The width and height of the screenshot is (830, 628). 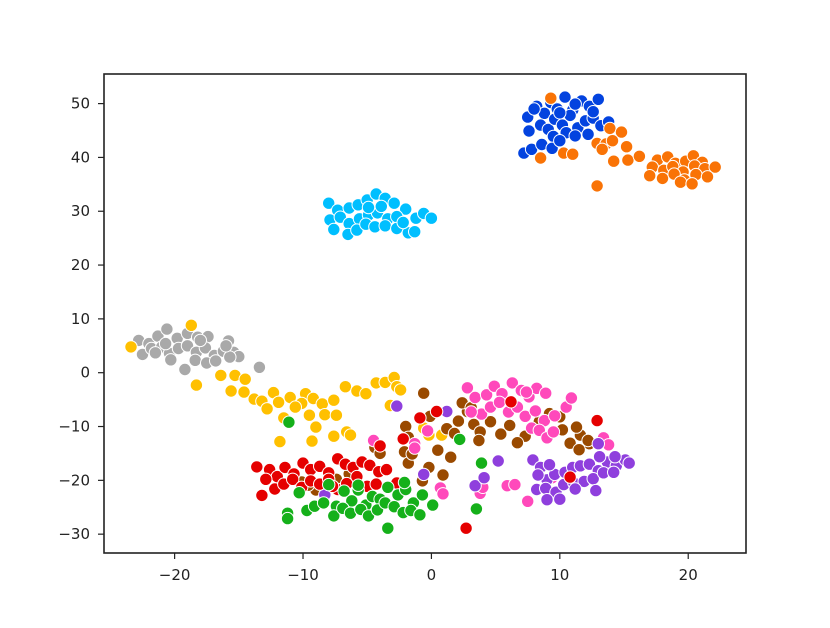 I want to click on y-tick-label: −10, so click(x=74, y=427).